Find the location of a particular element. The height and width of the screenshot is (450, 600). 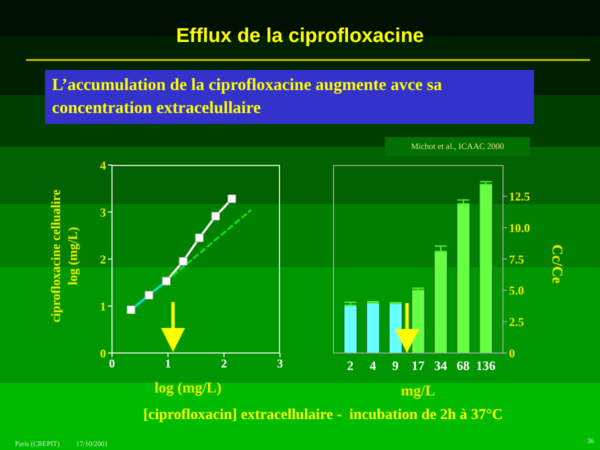

x-tick-label: 3 is located at coordinates (280, 363).